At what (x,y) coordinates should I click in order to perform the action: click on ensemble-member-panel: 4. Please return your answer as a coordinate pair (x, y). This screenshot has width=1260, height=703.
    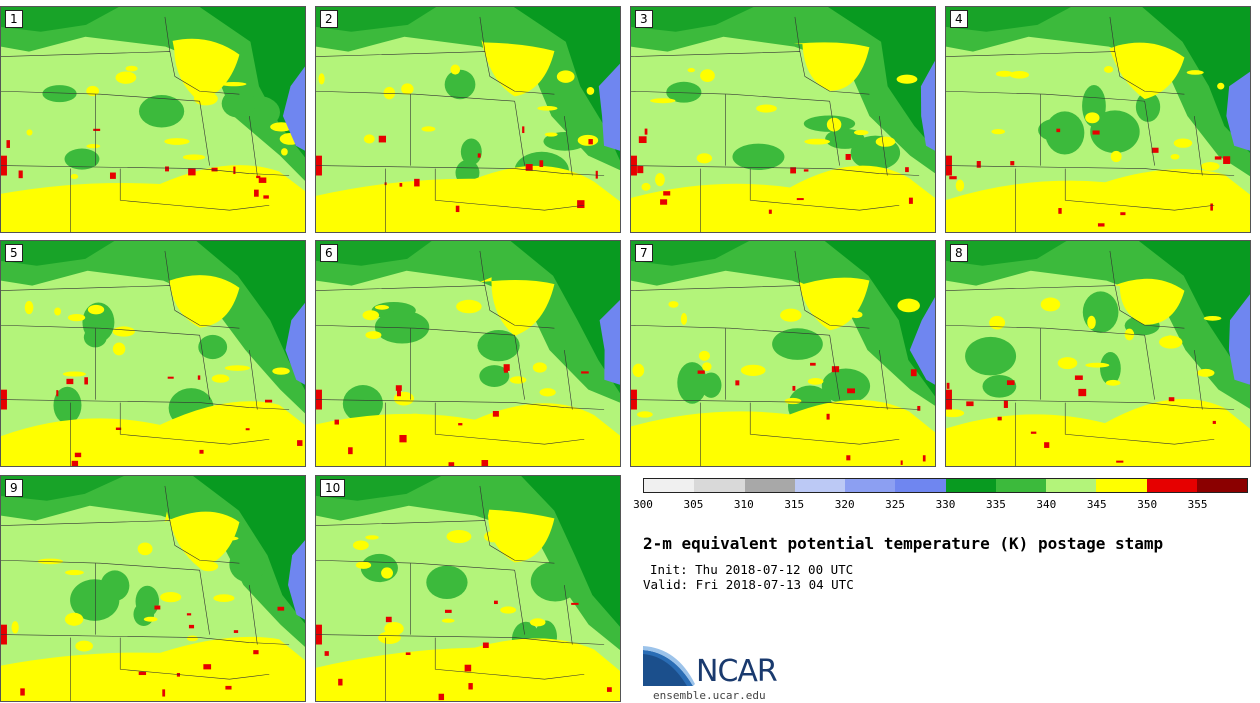
    Looking at the image, I should click on (1098, 119).